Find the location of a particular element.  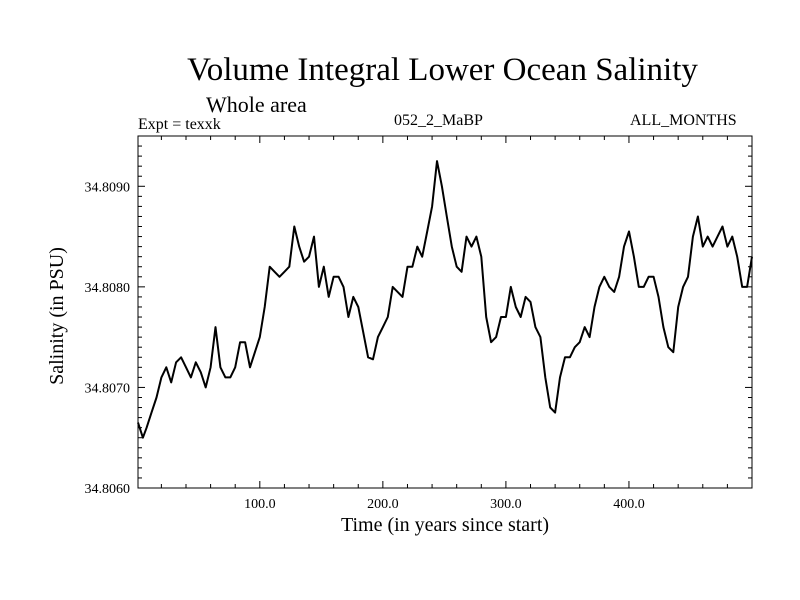

y-tick-label: 34.8090 is located at coordinates (108, 187).